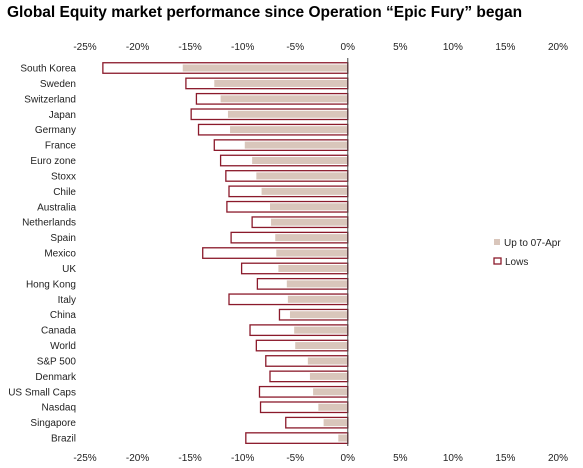 The width and height of the screenshot is (583, 468). What do you see at coordinates (63, 439) in the screenshot?
I see `category-label: Brazil` at bounding box center [63, 439].